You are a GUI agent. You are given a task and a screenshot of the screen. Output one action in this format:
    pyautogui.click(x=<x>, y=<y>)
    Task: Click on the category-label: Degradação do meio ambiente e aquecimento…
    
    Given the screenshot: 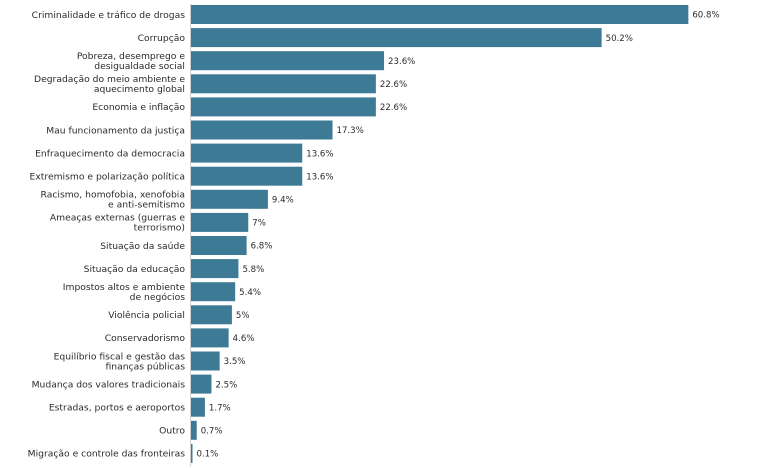 What is the action you would take?
    pyautogui.click(x=109, y=84)
    